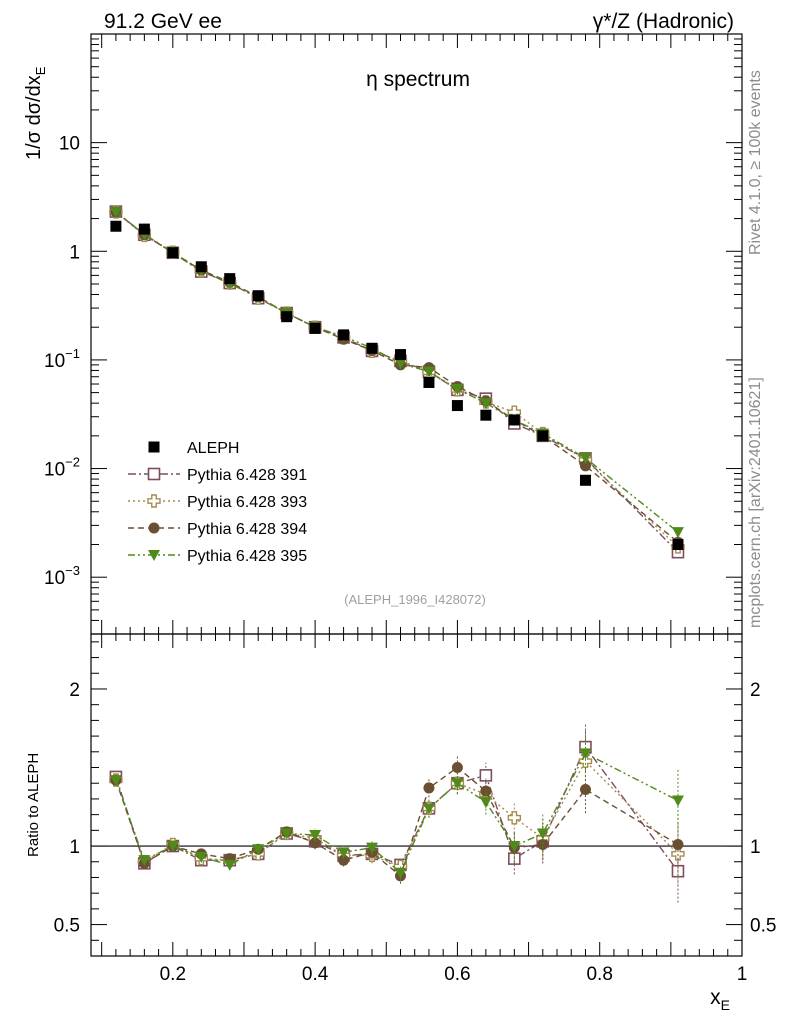  I want to click on ratio-y-tick-label-right: 2, so click(755, 690).